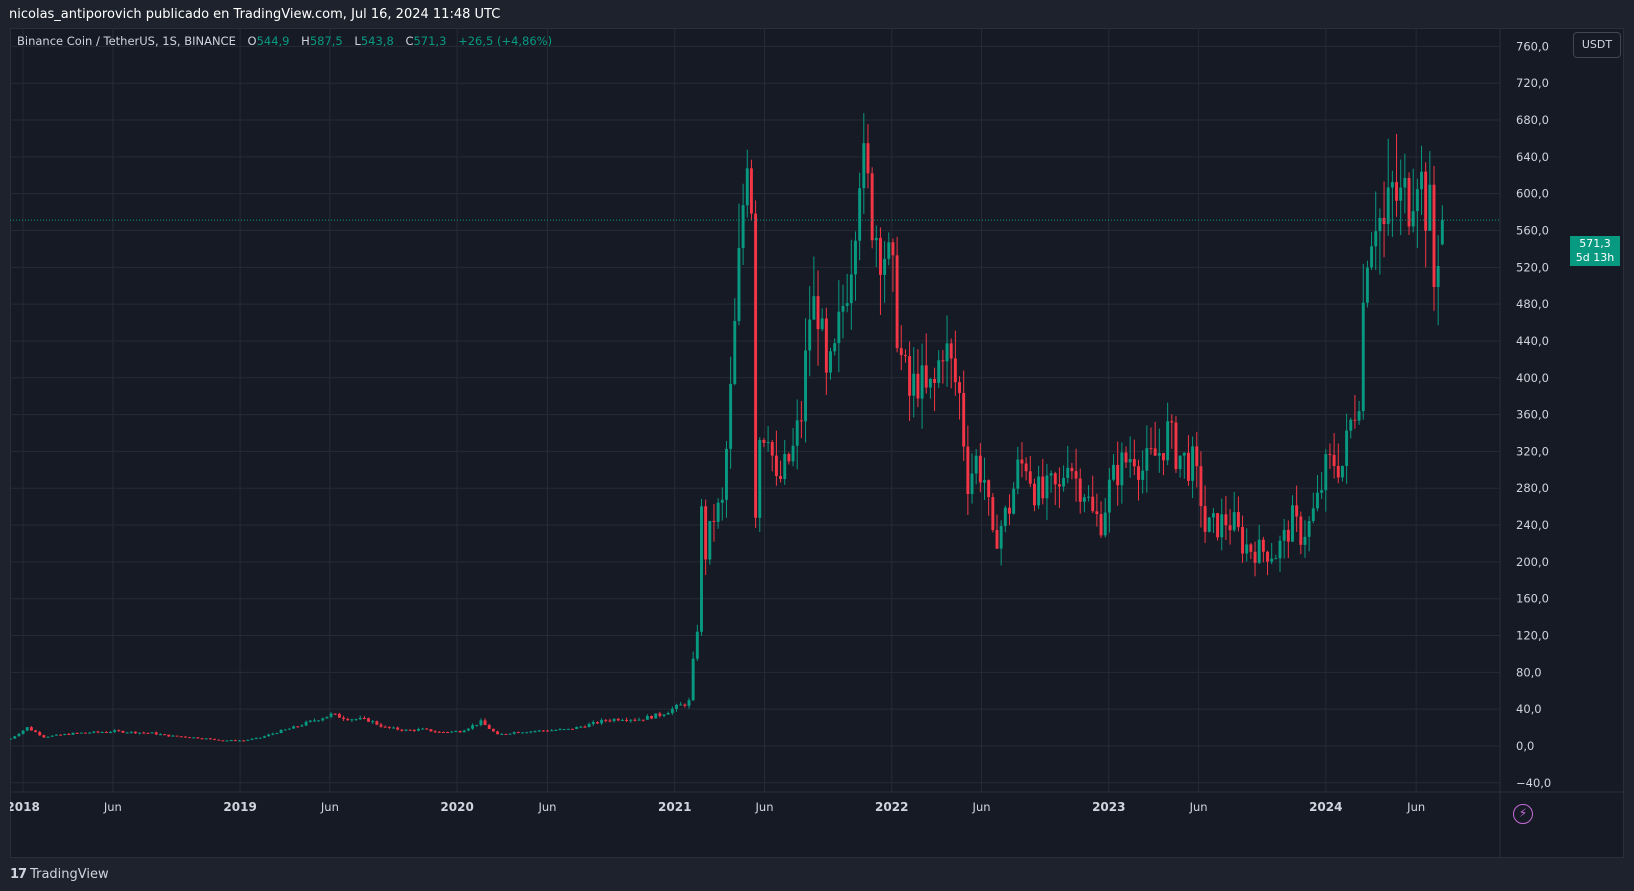 The width and height of the screenshot is (1634, 891). Describe the element at coordinates (409, 41) in the screenshot. I see `close-label: C` at that location.